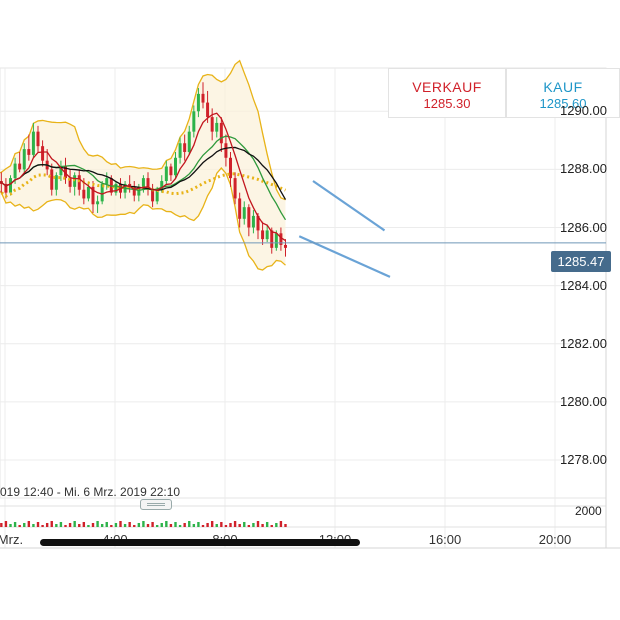 This screenshot has height=620, width=620. Describe the element at coordinates (583, 285) in the screenshot. I see `price-tick-label: 1284.00` at that location.